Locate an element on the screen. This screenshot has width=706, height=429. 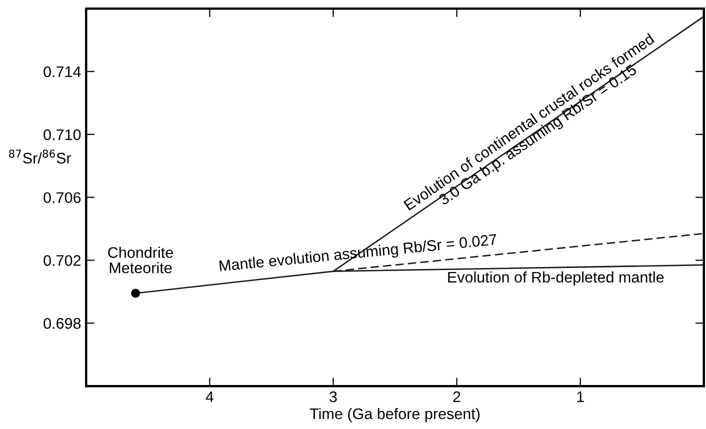
y-tick-label: 0.714 is located at coordinates (62, 72).